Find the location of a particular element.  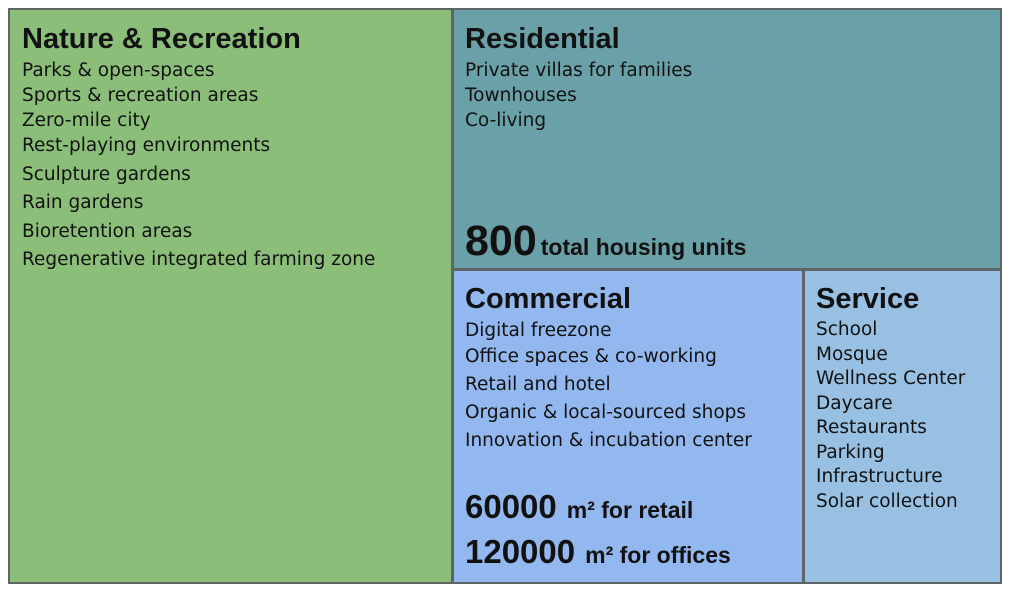

list-item: Sports & recreation areas is located at coordinates (140, 95).